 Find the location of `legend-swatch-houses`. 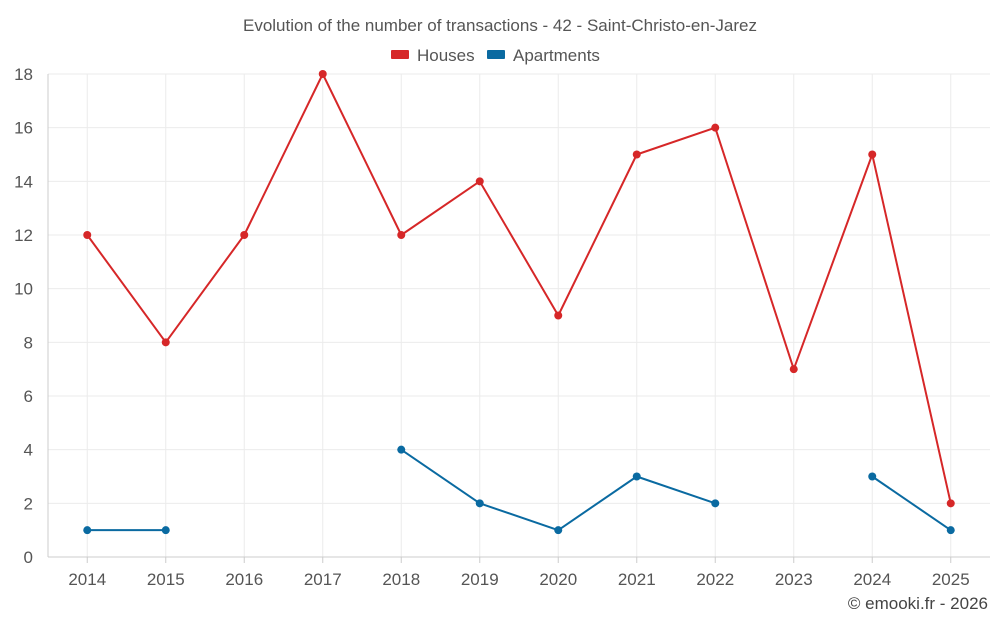

legend-swatch-houses is located at coordinates (400, 54).